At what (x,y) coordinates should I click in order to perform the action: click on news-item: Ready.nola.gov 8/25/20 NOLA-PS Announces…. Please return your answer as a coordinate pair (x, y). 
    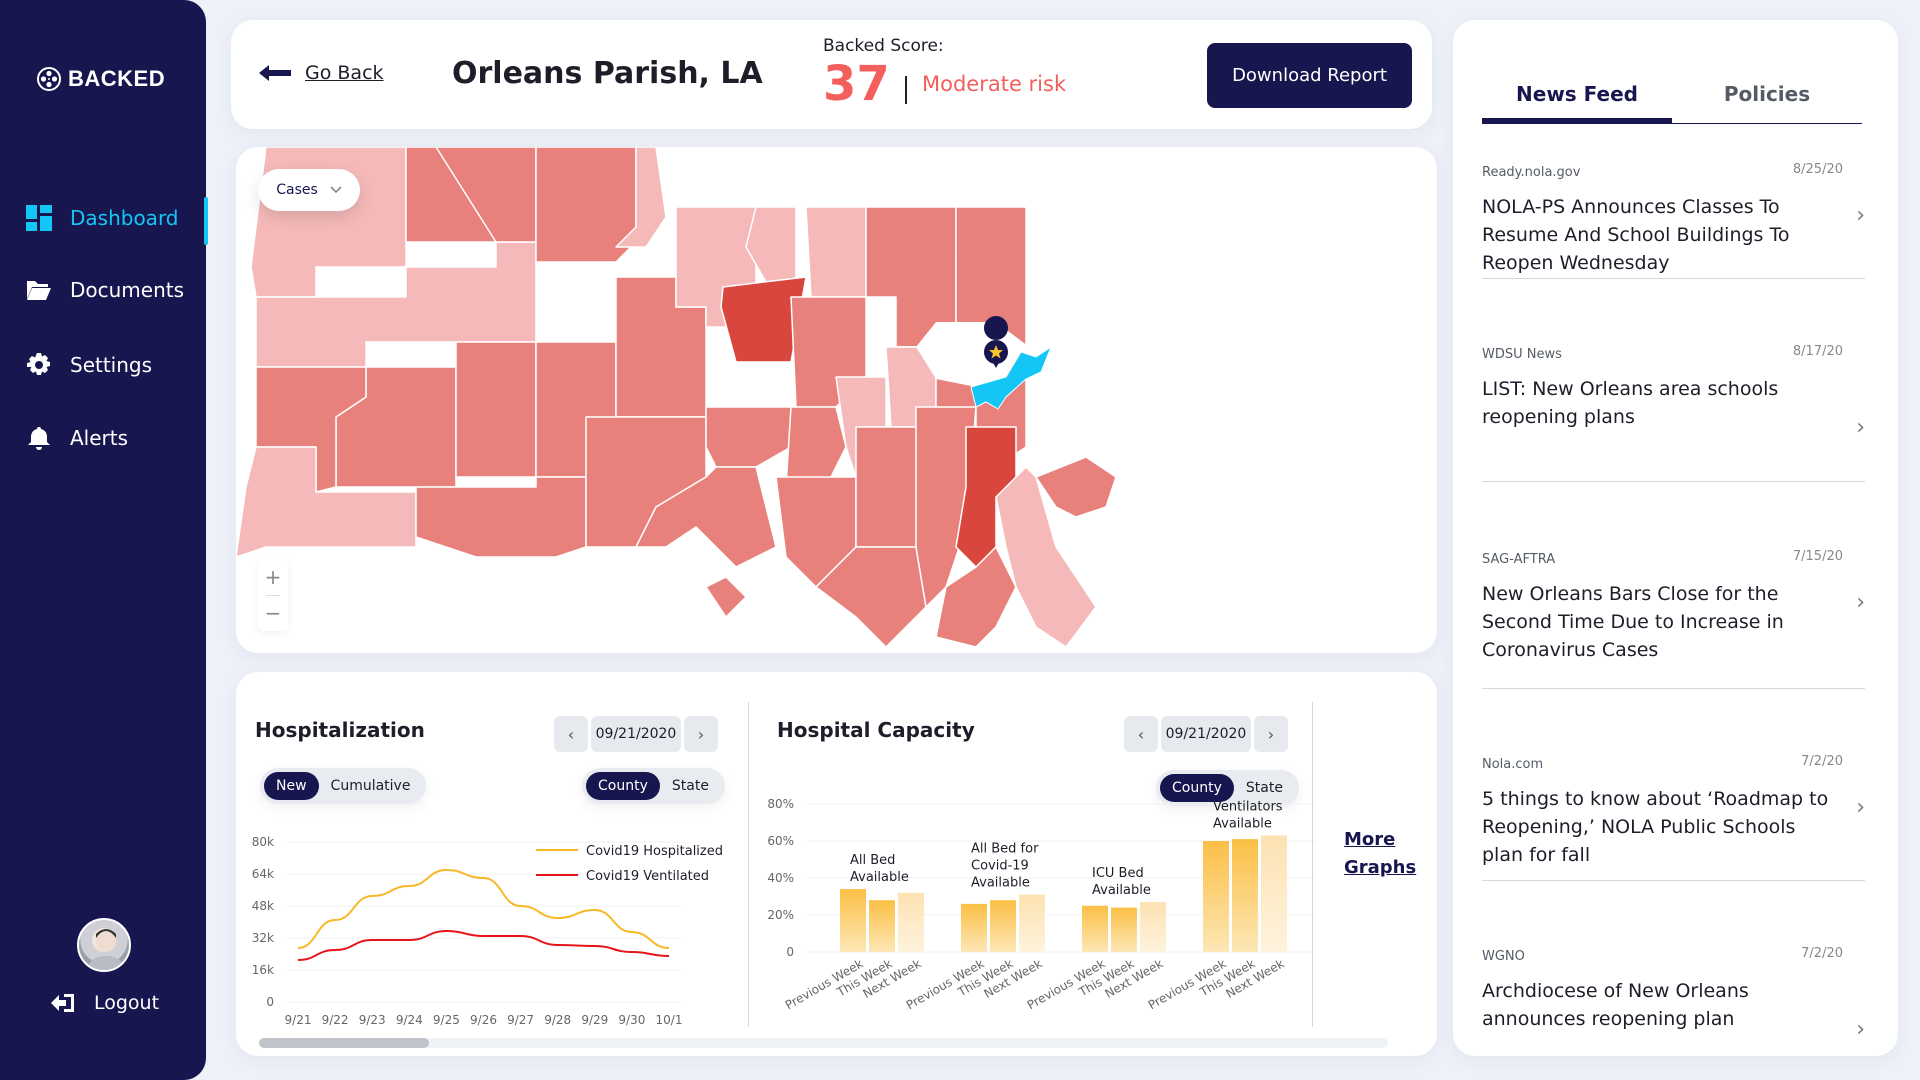
    Looking at the image, I should click on (1673, 223).